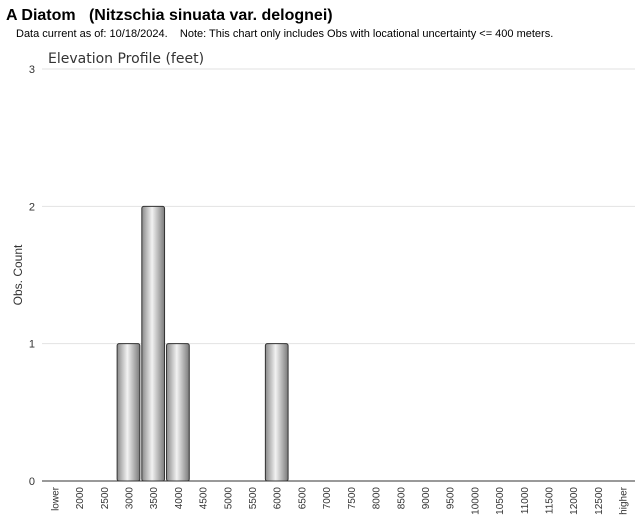 The height and width of the screenshot is (523, 640). I want to click on x-tick-label: 9500, so click(451, 498).